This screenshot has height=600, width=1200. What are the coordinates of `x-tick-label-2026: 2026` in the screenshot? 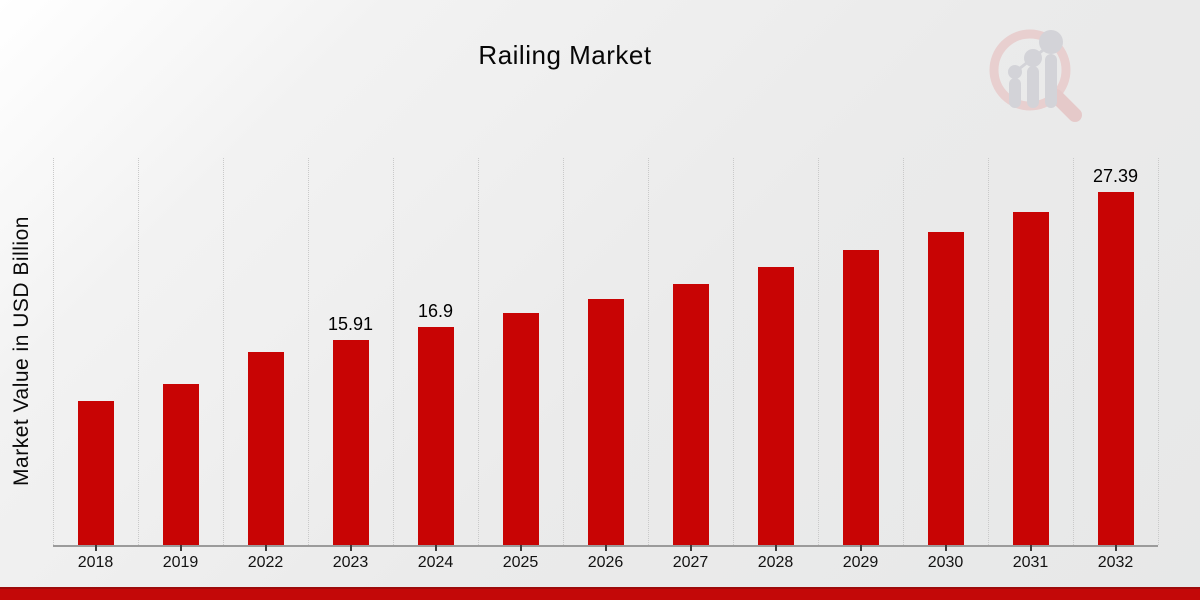 It's located at (605, 562).